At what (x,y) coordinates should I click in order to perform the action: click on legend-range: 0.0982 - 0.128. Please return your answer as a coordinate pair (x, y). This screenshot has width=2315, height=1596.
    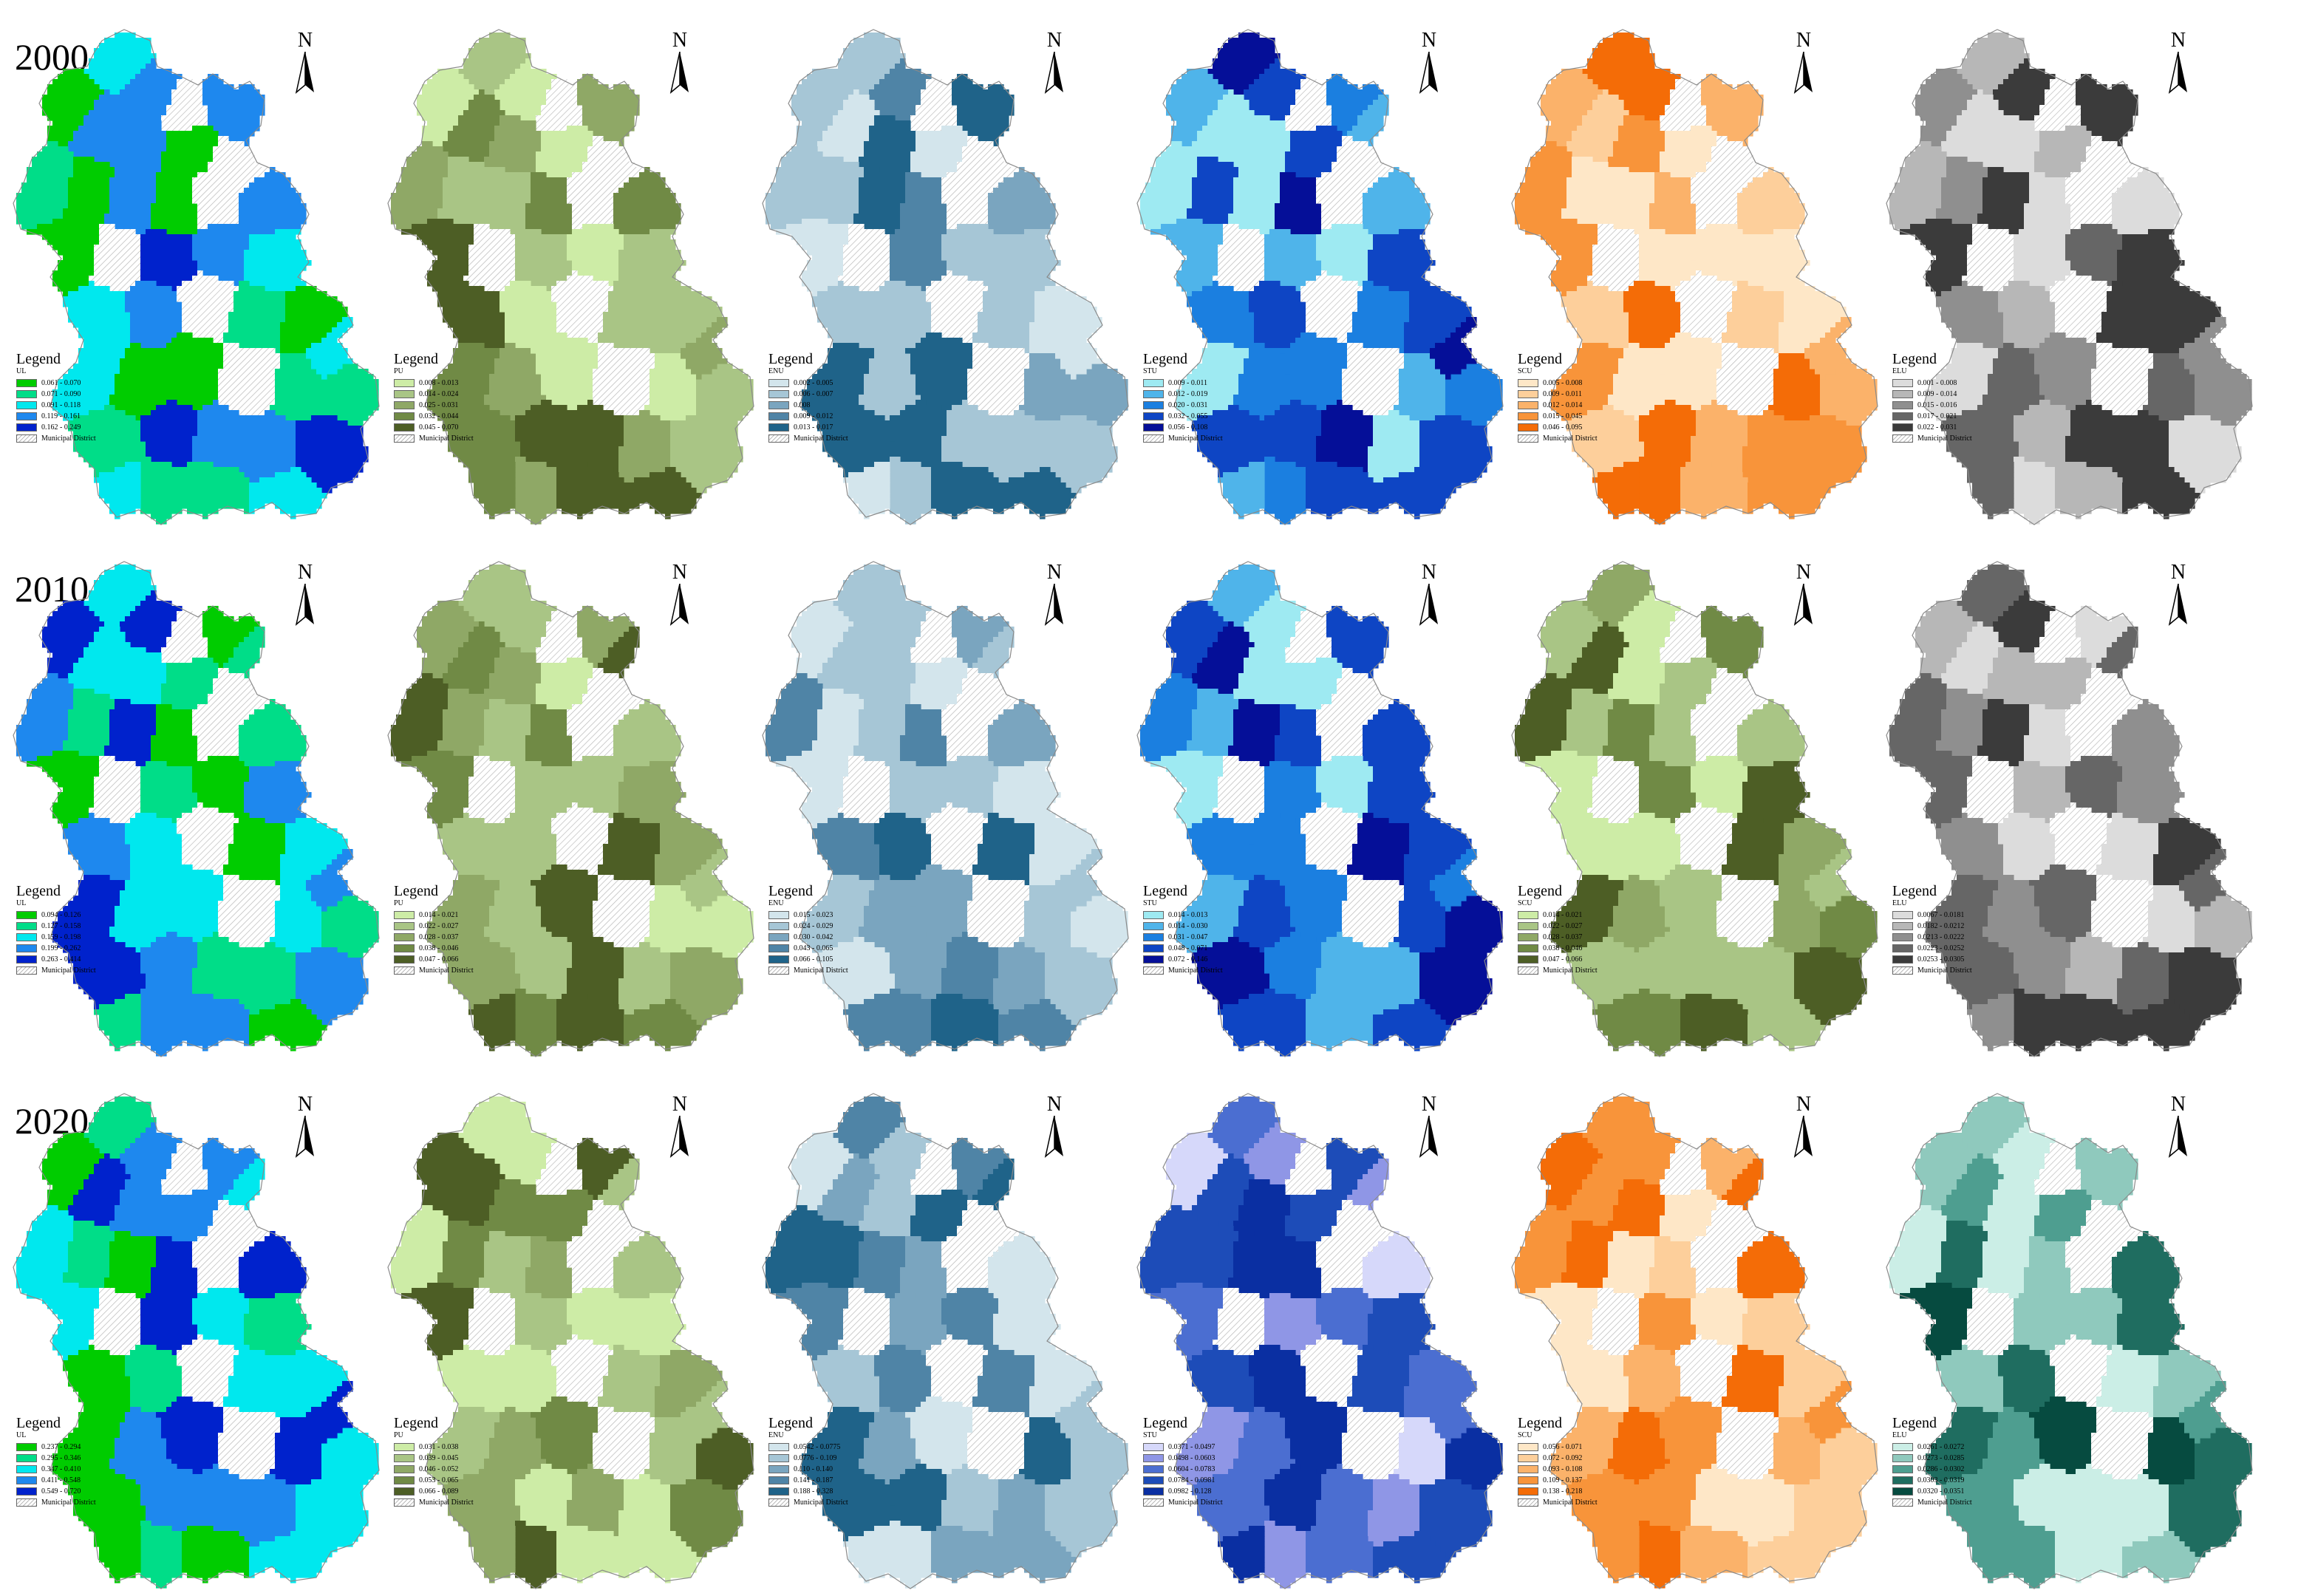
    Looking at the image, I should click on (1189, 1491).